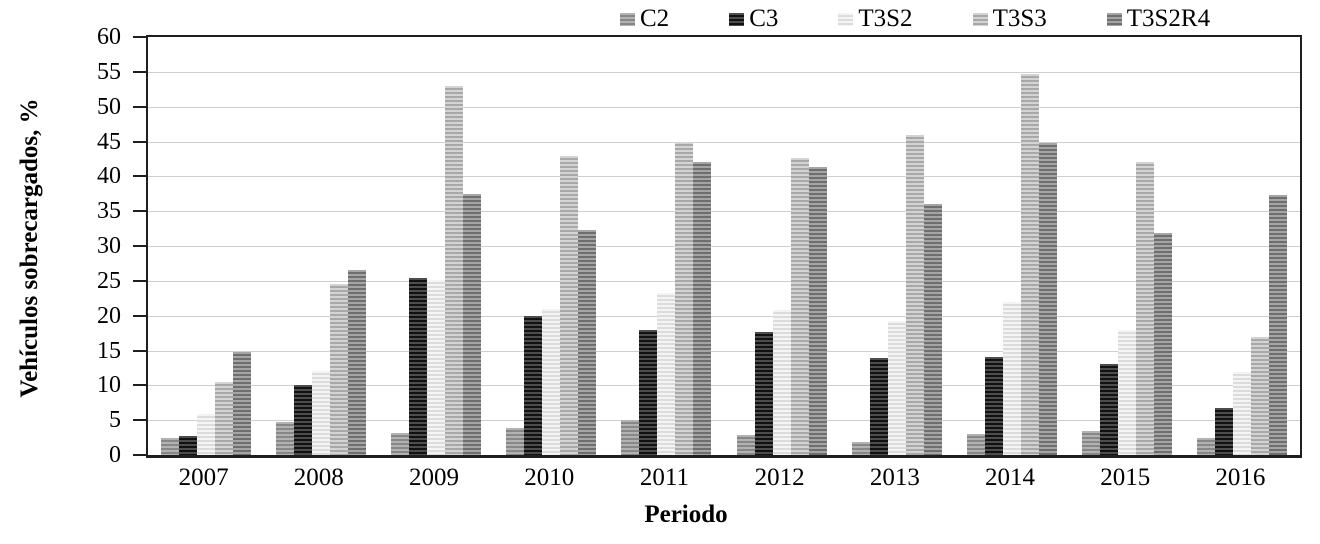  What do you see at coordinates (453, 270) in the screenshot?
I see `bar-t3s3-2009` at bounding box center [453, 270].